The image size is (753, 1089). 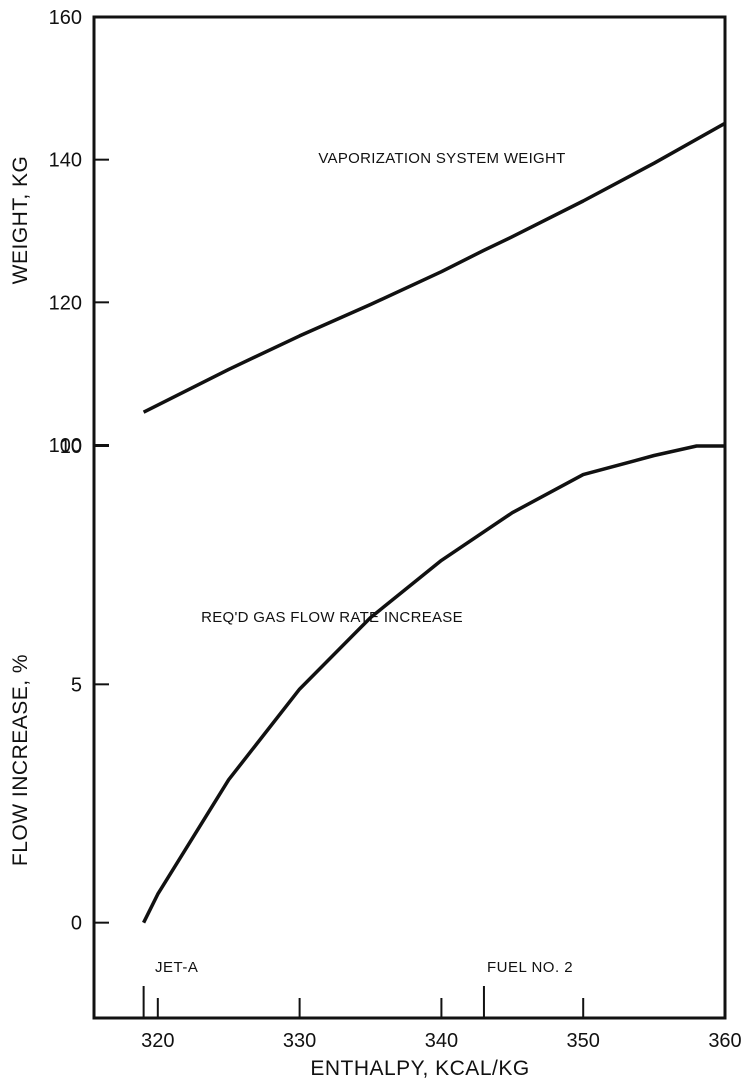 What do you see at coordinates (157, 1041) in the screenshot?
I see `xtick-label: 320` at bounding box center [157, 1041].